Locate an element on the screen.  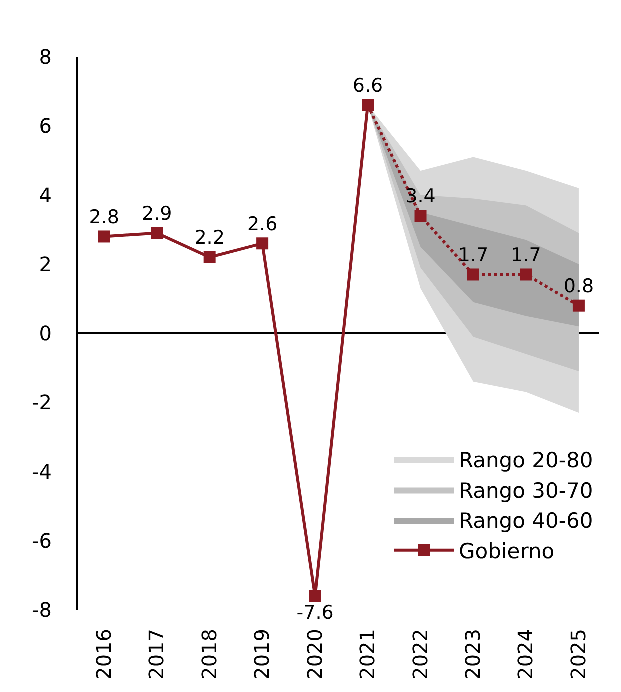
x-tick-label: 2019 is located at coordinates (262, 654).